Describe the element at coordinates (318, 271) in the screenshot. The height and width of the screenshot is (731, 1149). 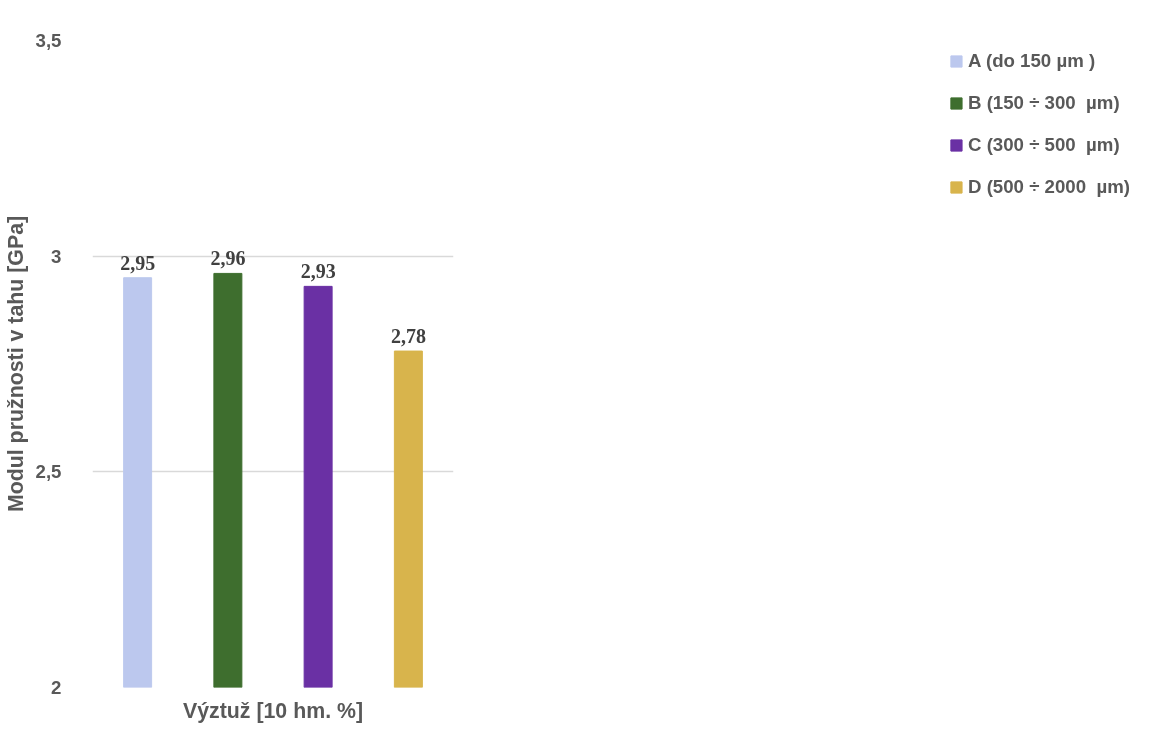
I see `data-label: 2,93` at that location.